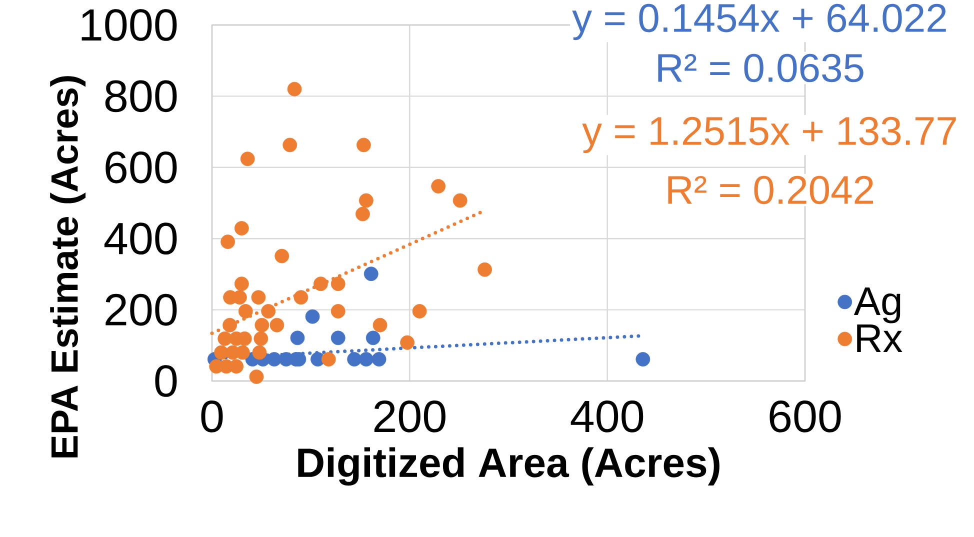  I want to click on y-tick-label: 600, so click(141, 167).